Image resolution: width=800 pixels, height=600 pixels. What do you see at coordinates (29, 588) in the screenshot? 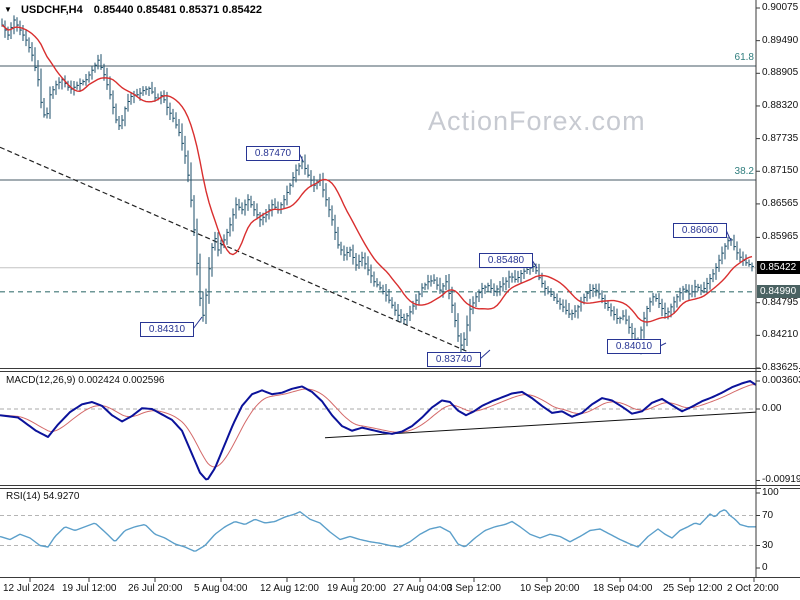
I see `x-axis-date-label: 12 Jul 2024` at bounding box center [29, 588].